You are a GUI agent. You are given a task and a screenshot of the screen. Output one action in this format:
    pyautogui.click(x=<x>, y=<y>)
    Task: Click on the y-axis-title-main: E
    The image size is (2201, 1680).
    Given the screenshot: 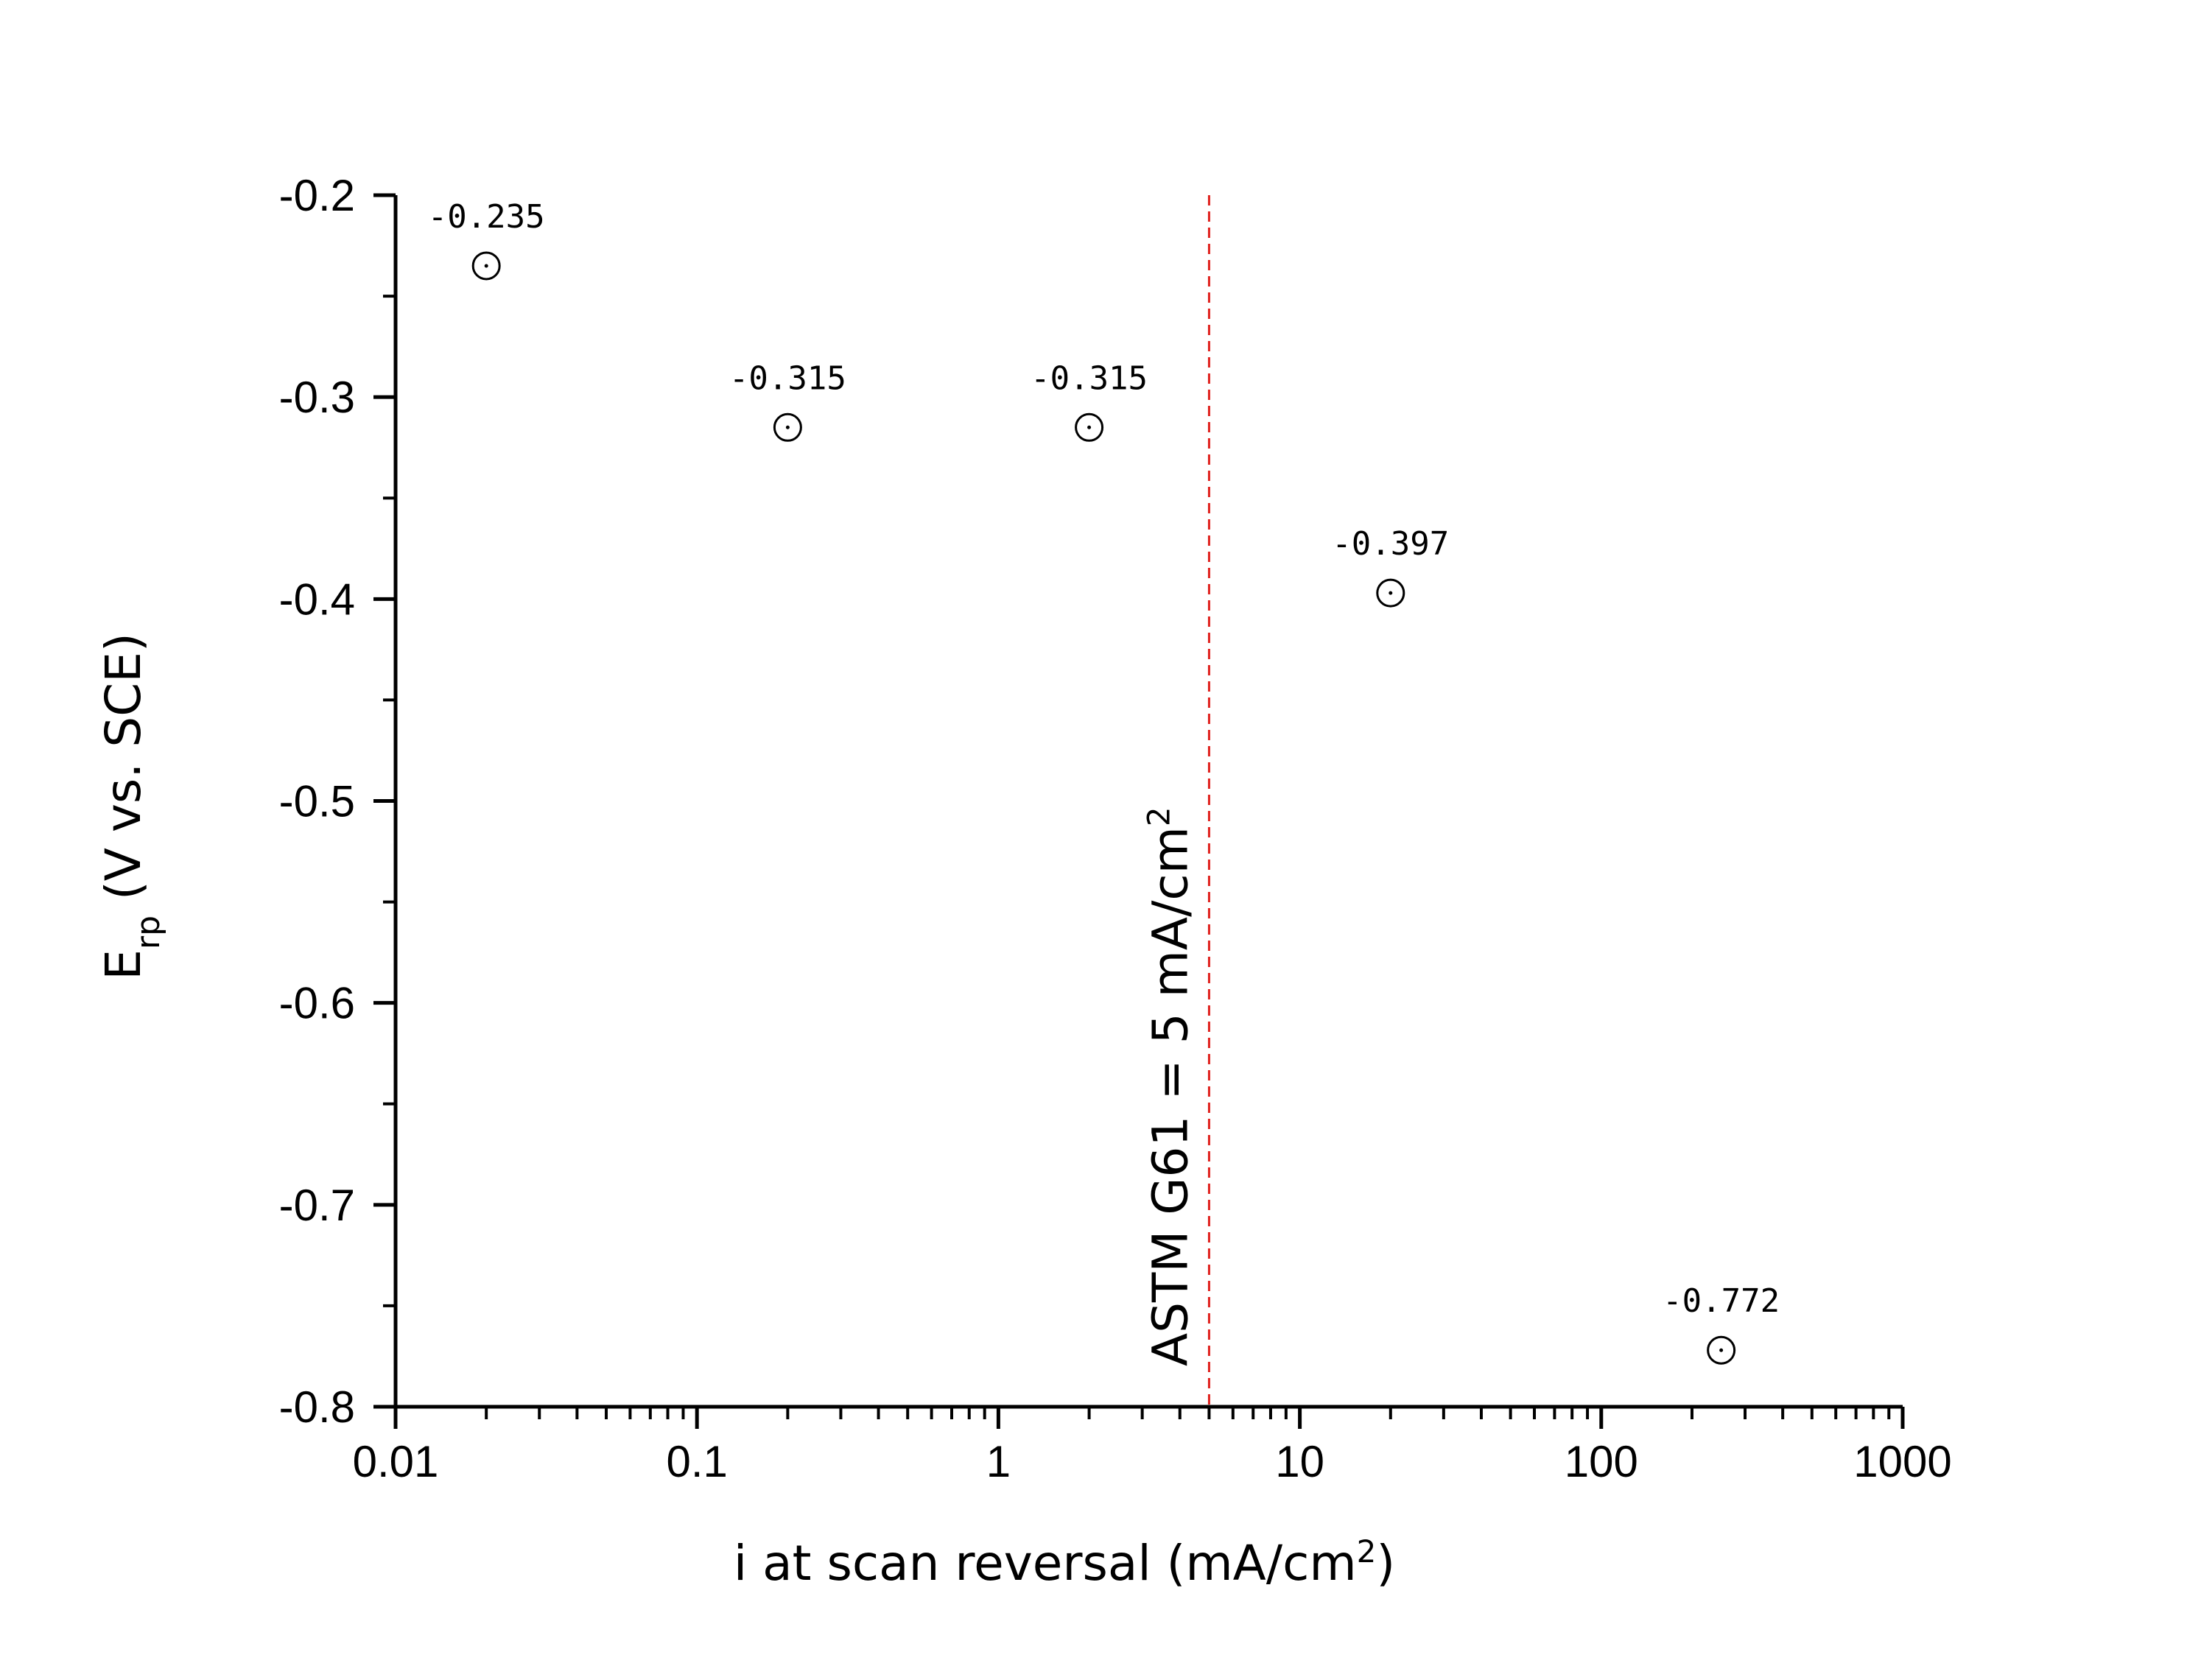 What is the action you would take?
    pyautogui.click(x=123, y=965)
    